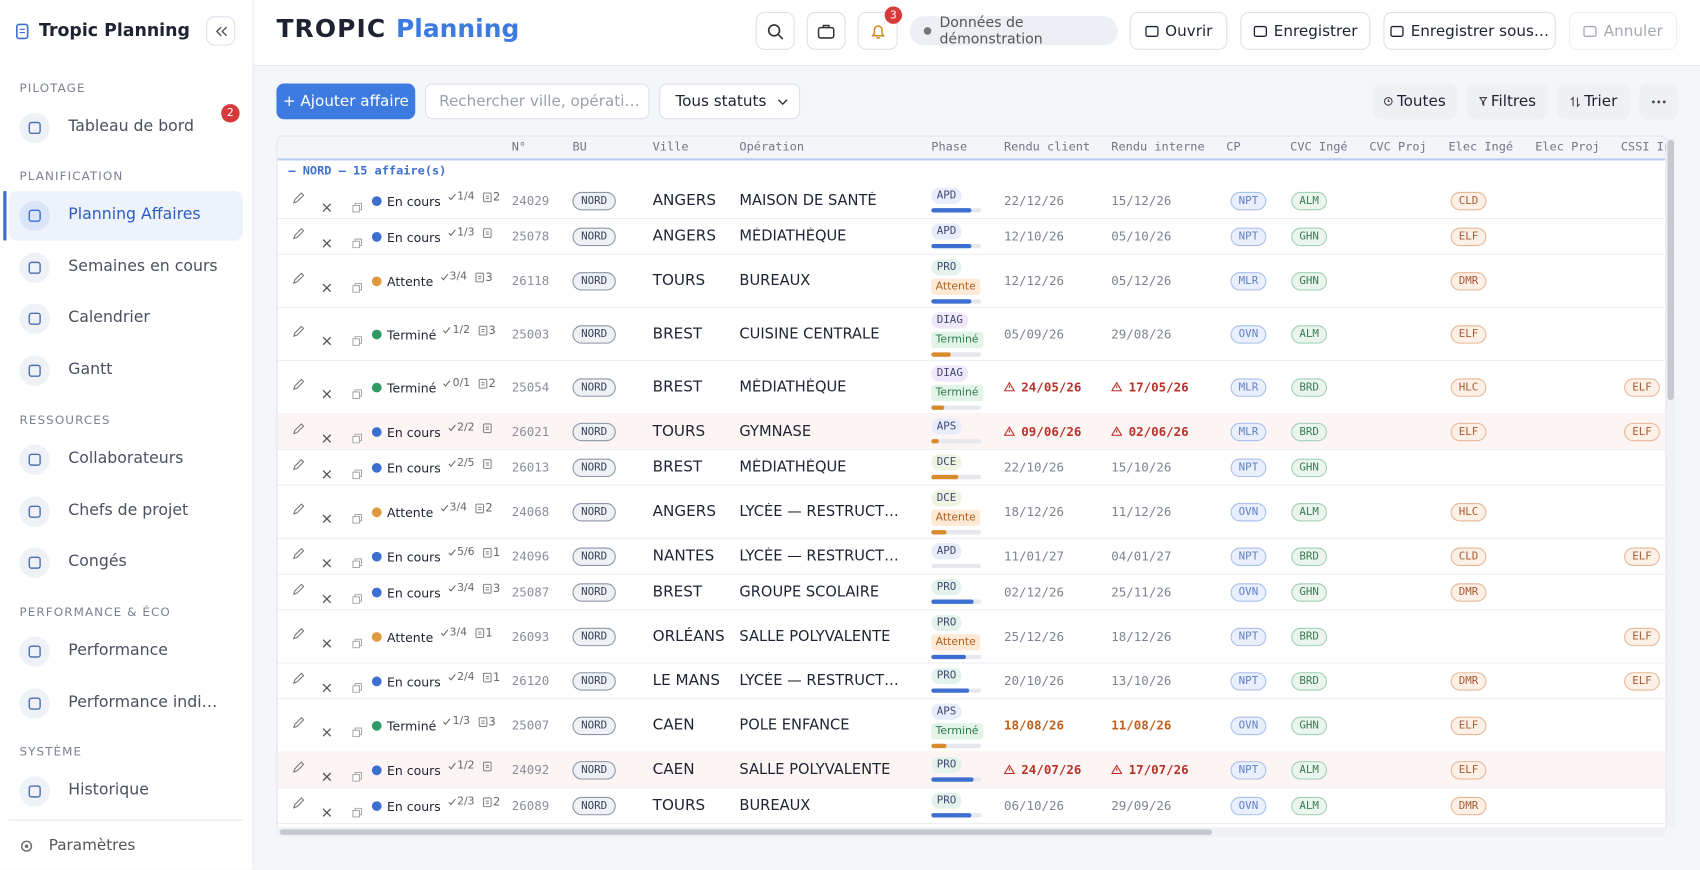  I want to click on vertical-scrollbar, so click(1671, 482).